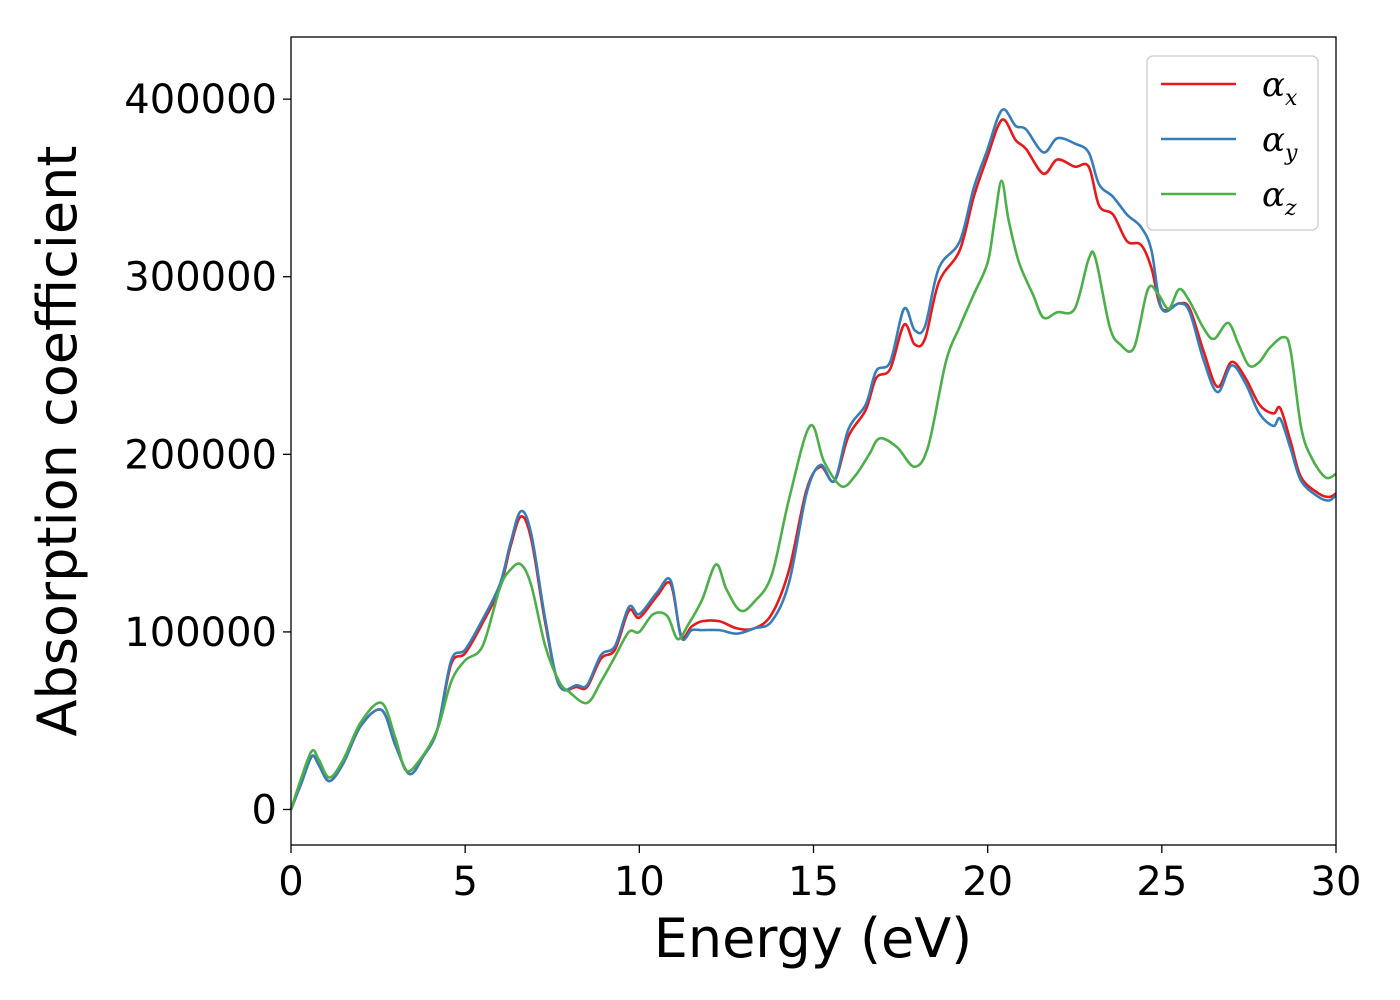 This screenshot has height=1000, width=1400. I want to click on x-tick-label: 20, so click(987, 882).